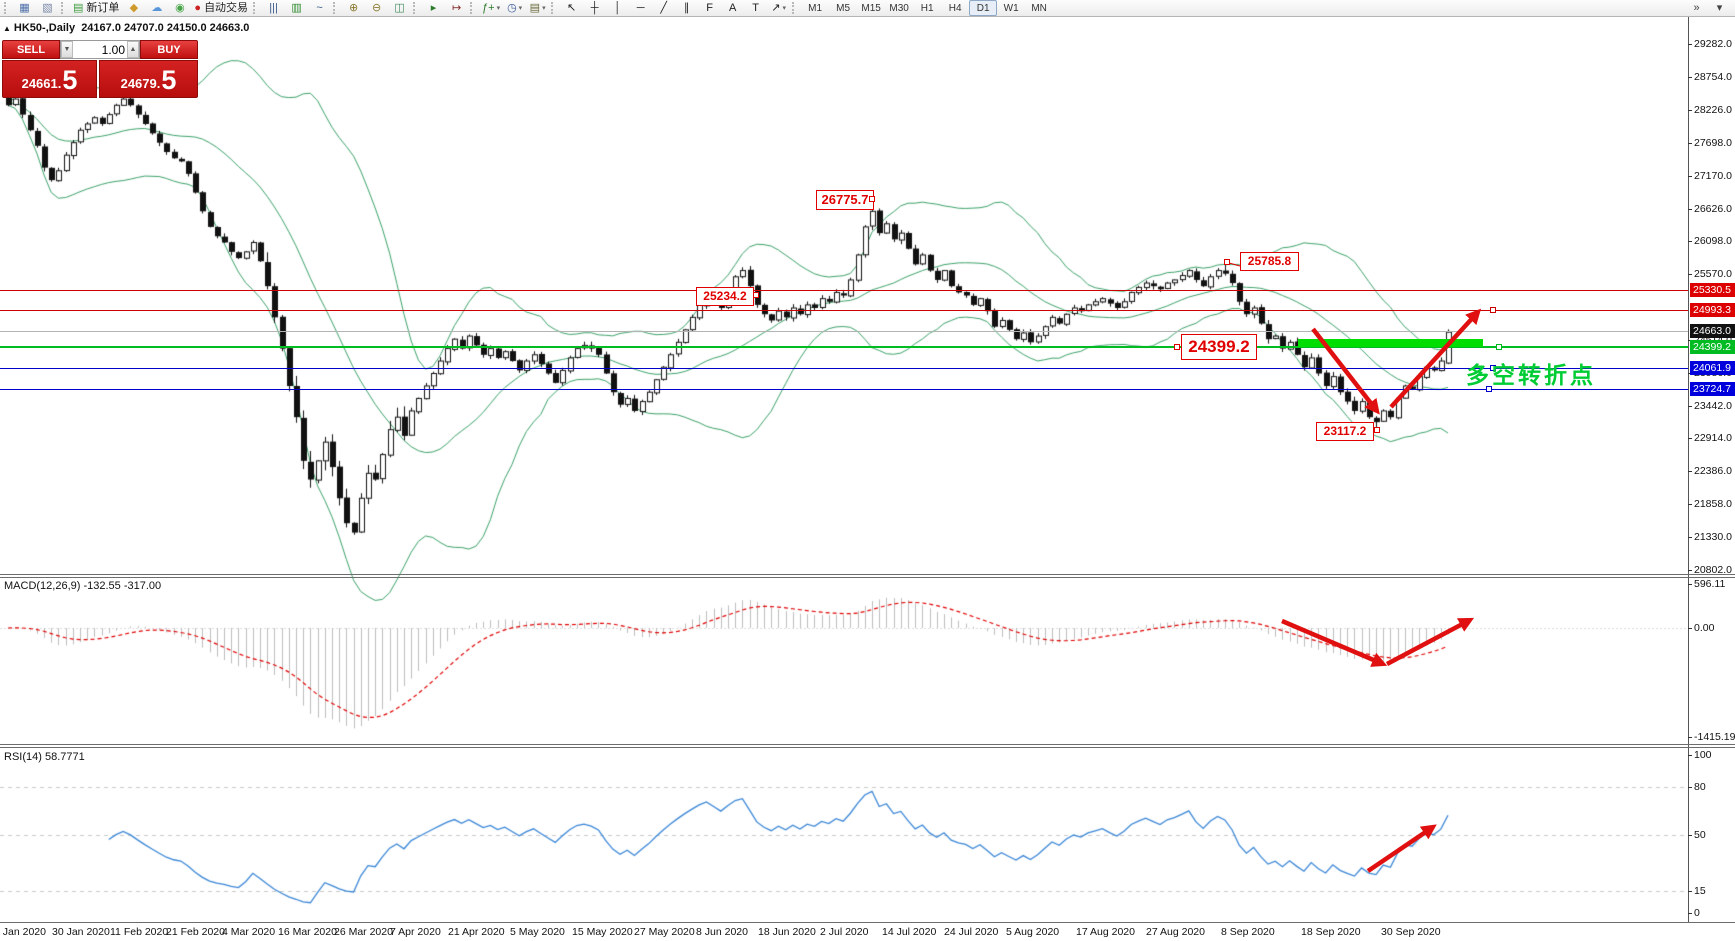  I want to click on text-icon: A, so click(732, 7).